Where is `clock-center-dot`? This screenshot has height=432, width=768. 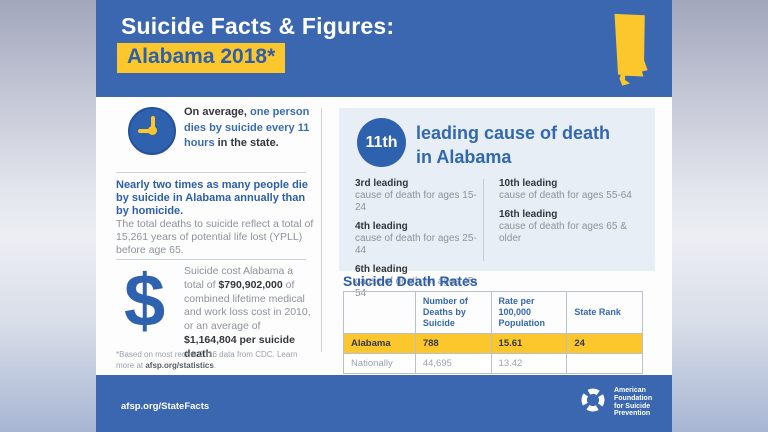
clock-center-dot is located at coordinates (152, 130).